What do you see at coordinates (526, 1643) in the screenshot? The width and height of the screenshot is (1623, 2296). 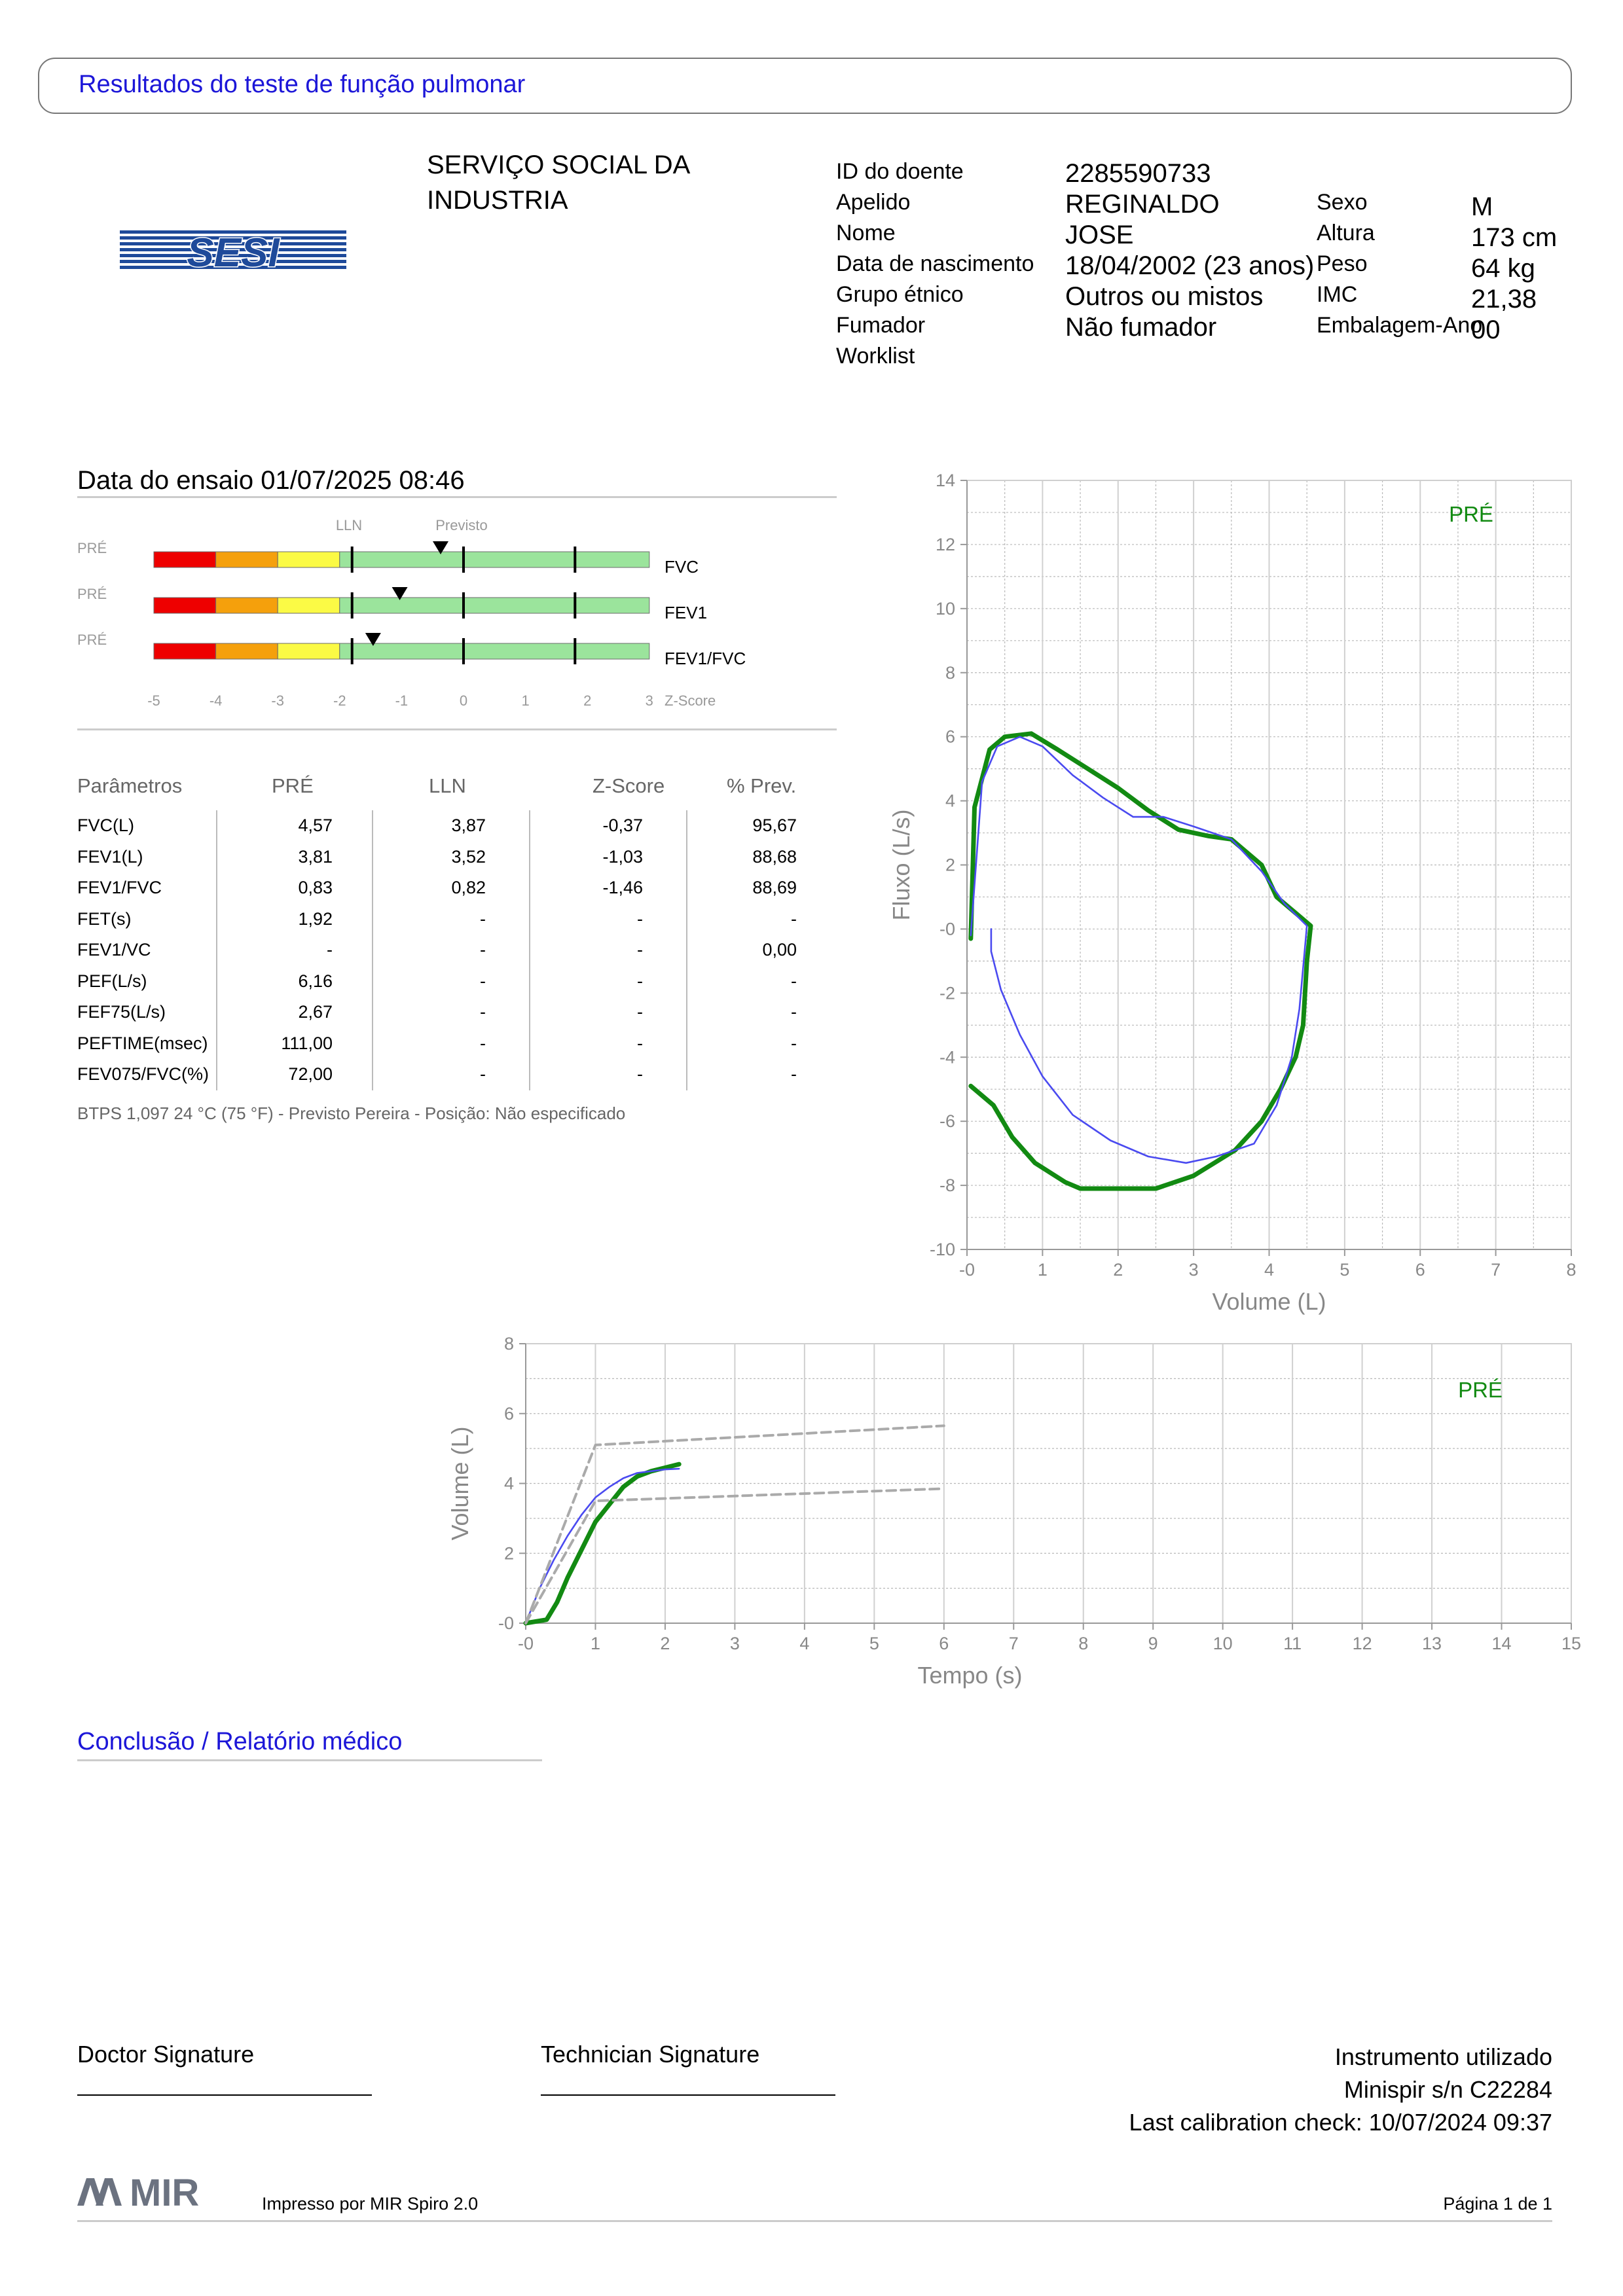 I see `x-tick-label: -0` at bounding box center [526, 1643].